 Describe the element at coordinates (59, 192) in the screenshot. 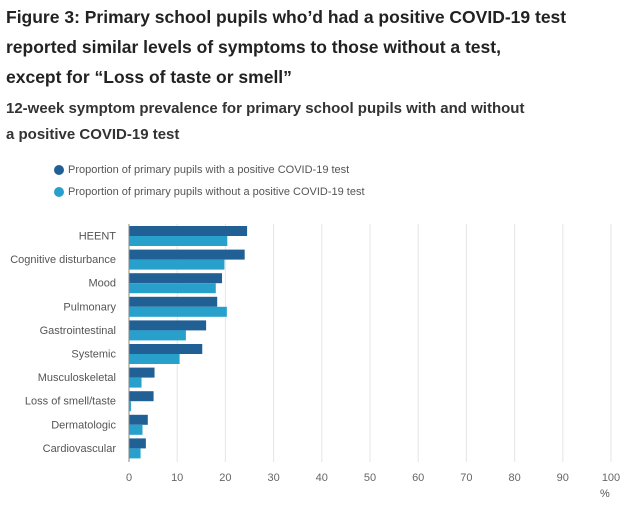

I see `legend-swatch-without-test` at that location.